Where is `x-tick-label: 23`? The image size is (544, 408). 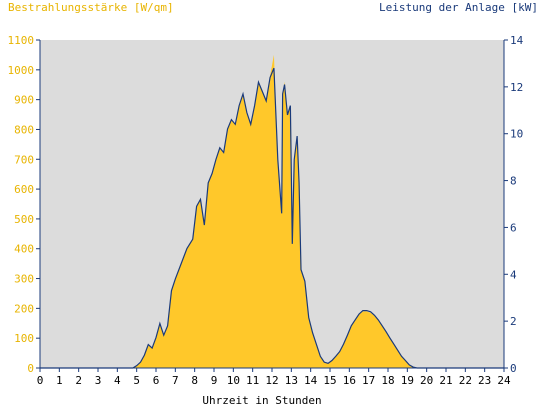 x-tick-label: 23 is located at coordinates (484, 380).